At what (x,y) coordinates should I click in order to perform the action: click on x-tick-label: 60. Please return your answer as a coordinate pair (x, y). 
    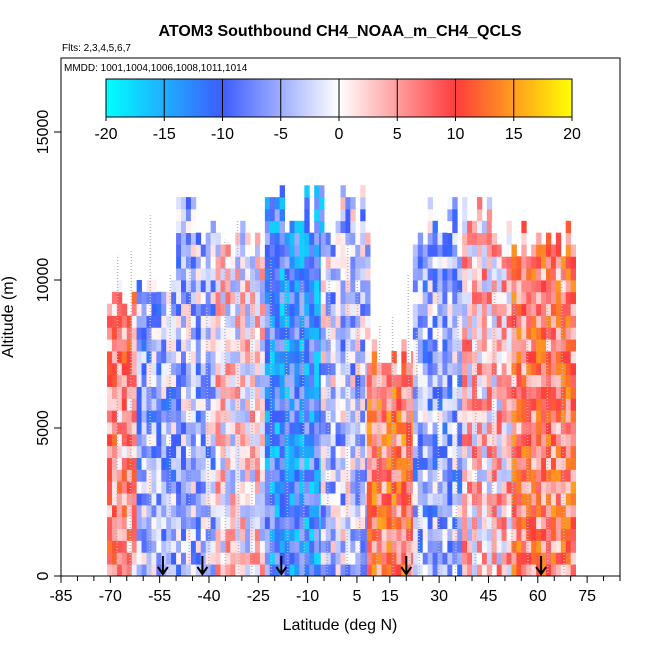
    Looking at the image, I should click on (538, 596).